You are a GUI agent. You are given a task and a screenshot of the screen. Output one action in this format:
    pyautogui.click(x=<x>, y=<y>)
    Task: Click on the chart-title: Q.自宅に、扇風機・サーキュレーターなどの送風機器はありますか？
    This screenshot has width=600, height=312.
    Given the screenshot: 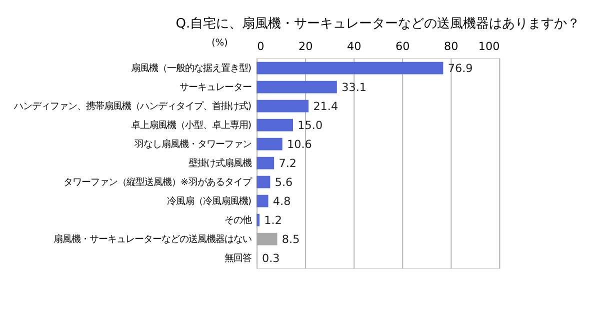 What is the action you would take?
    pyautogui.click(x=378, y=23)
    